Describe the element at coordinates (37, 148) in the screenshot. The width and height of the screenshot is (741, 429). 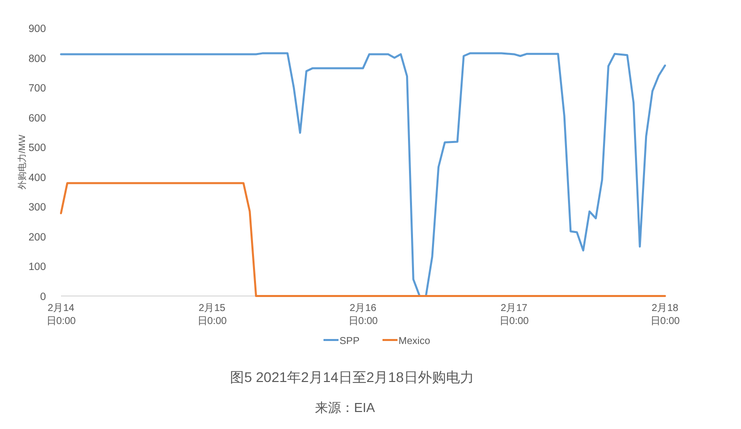
I see `y-tick-label: 500` at that location.